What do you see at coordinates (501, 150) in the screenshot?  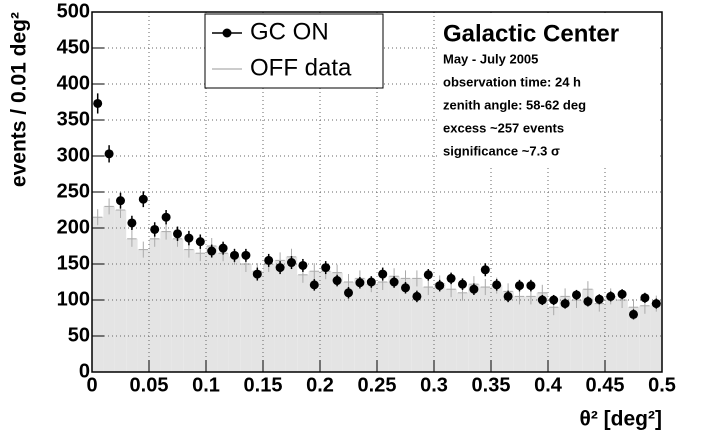 I see `annotation: significance ~7.3 σ` at bounding box center [501, 150].